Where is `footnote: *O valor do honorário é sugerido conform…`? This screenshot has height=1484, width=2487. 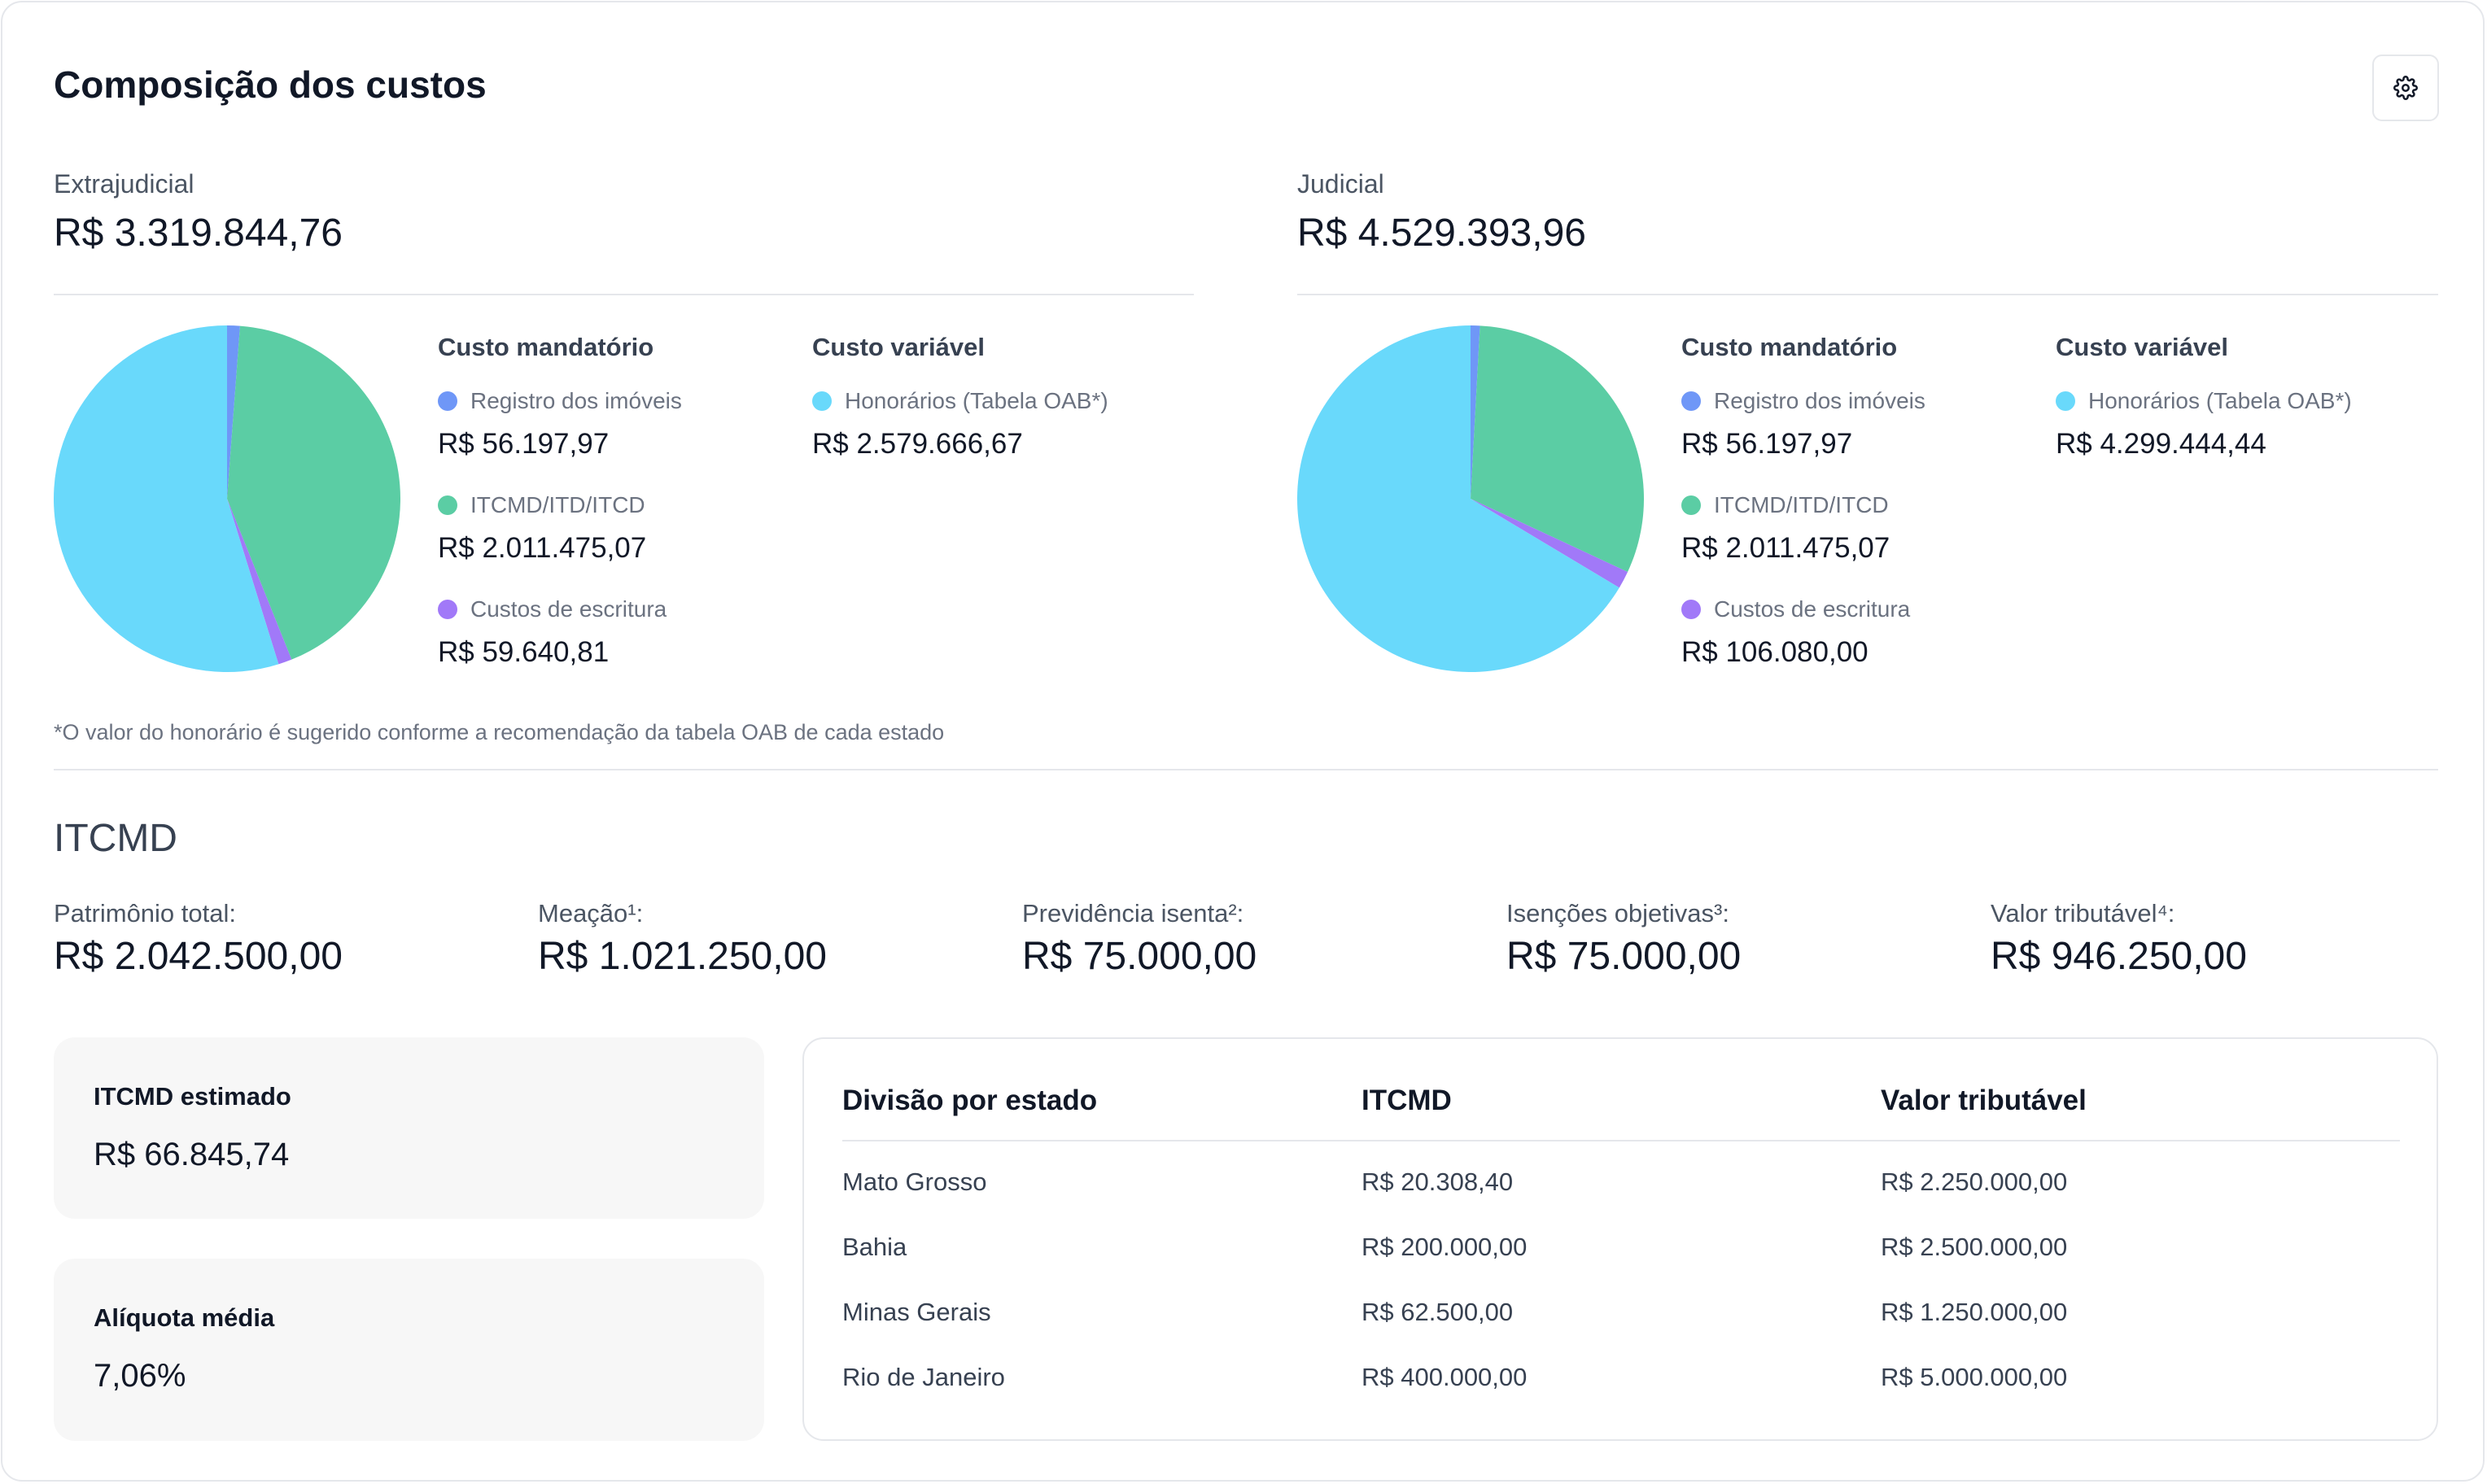 footnote: *O valor do honorário é sugerido conform… is located at coordinates (499, 732).